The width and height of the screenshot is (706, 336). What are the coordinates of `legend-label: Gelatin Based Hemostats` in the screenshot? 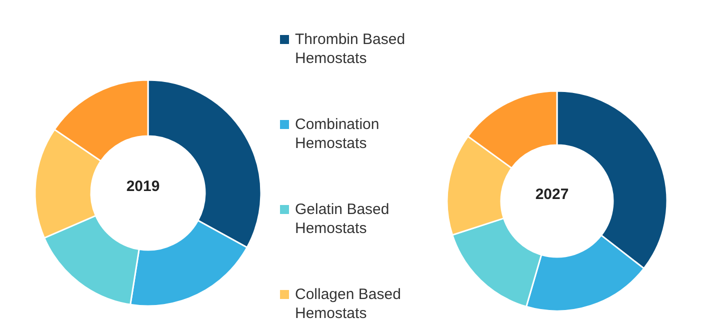 It's located at (342, 219).